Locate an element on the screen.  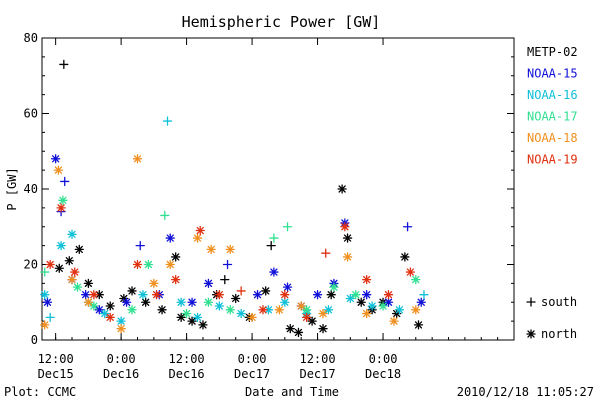
x-tick-day-3: Dec17 is located at coordinates (252, 374).